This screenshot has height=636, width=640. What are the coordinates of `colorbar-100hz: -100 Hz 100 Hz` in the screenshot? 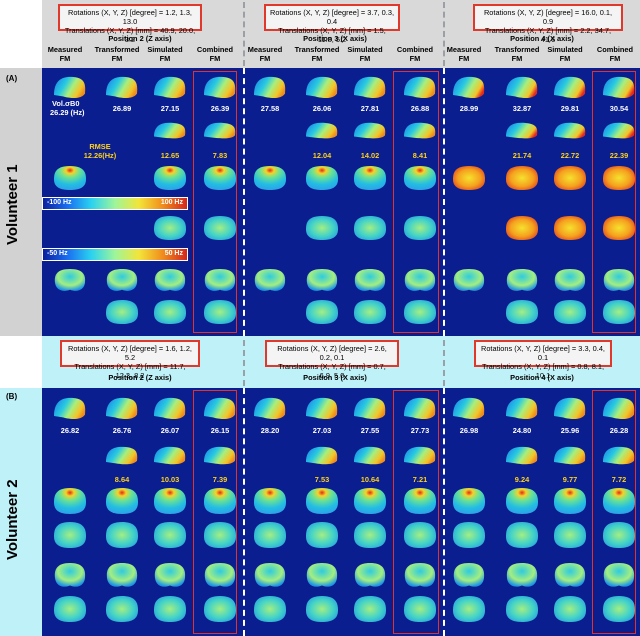 It's located at (115, 203).